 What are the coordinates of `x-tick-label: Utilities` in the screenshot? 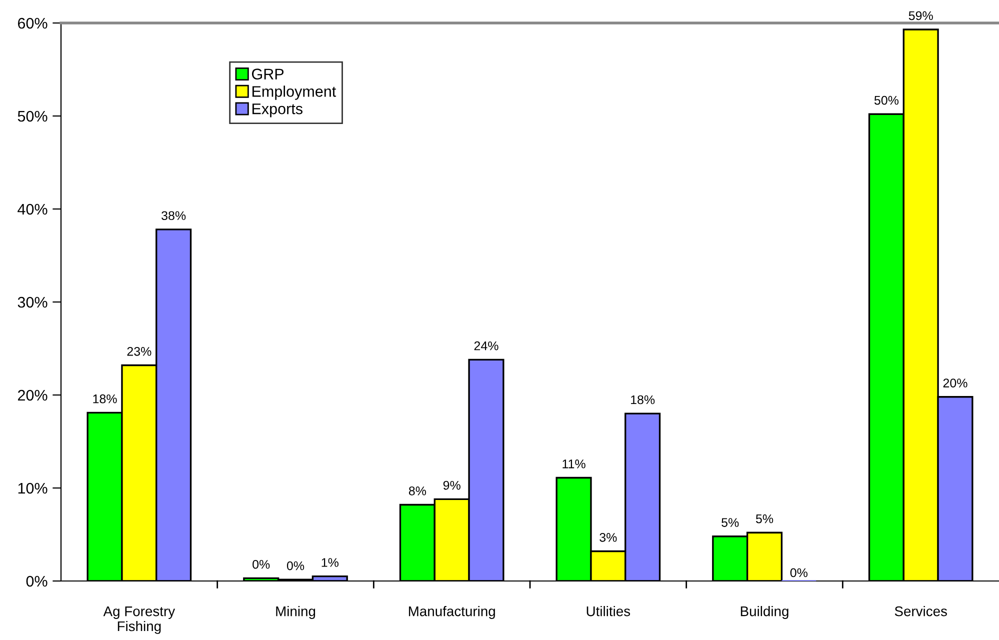 It's located at (608, 611).